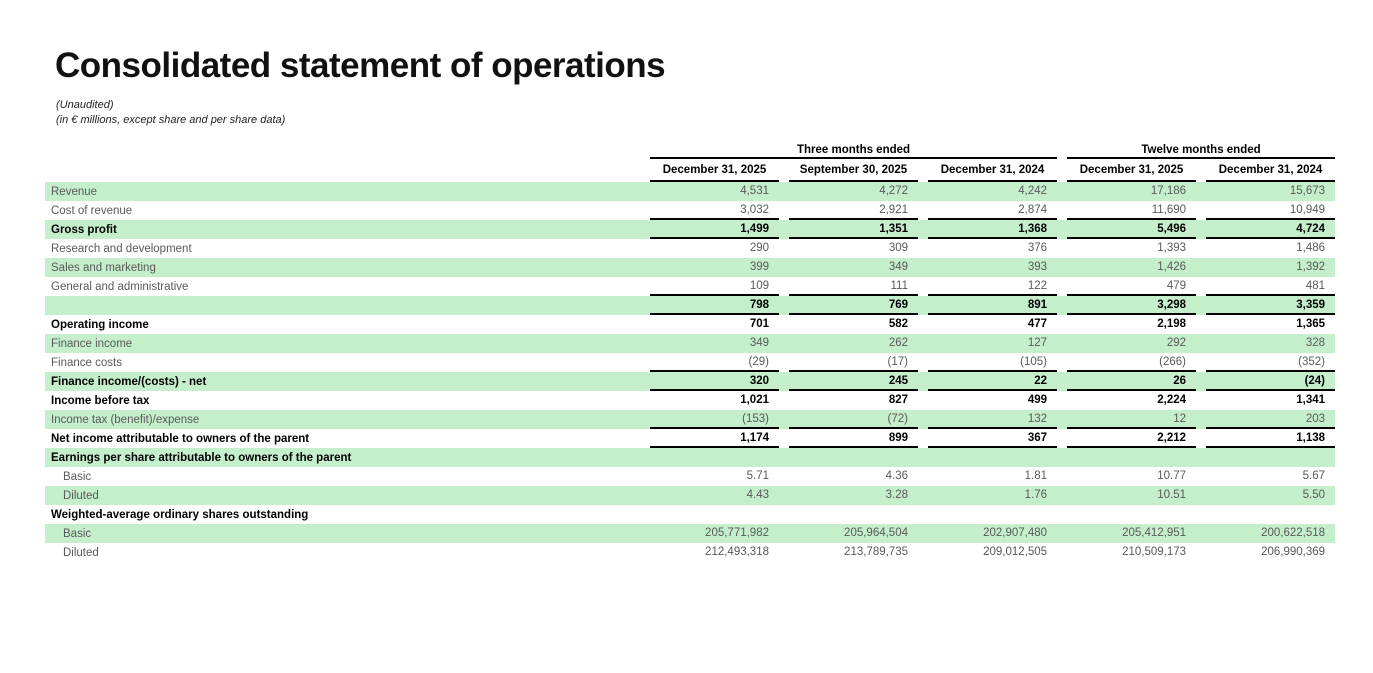  What do you see at coordinates (1127, 343) in the screenshot?
I see `value-cell: 292` at bounding box center [1127, 343].